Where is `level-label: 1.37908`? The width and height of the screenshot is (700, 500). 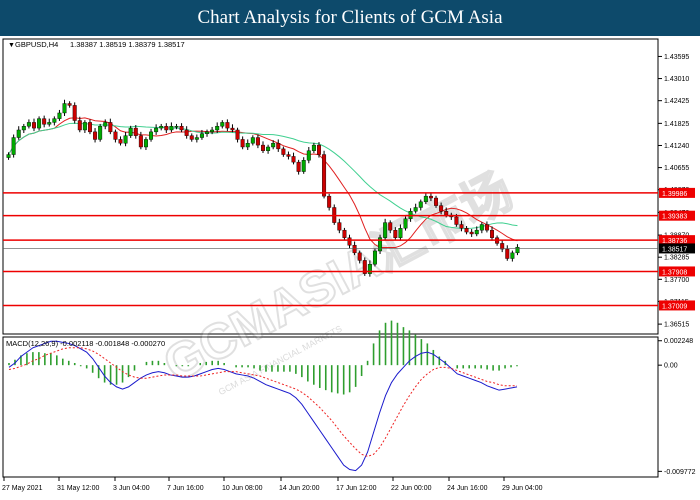
level-label: 1.37908 is located at coordinates (674, 272).